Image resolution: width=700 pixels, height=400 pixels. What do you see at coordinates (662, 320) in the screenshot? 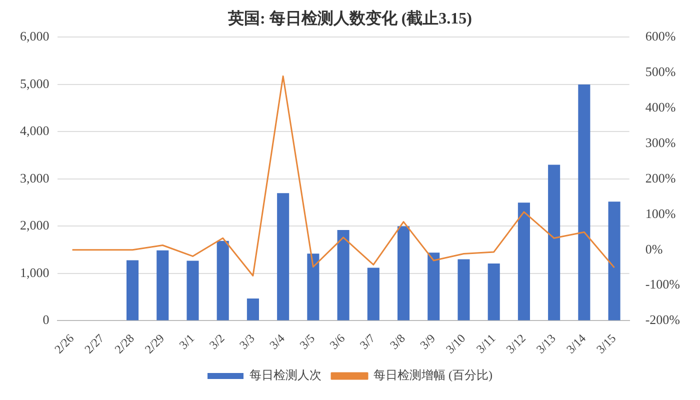
I see `y2-tick-label: -200%` at bounding box center [662, 320].